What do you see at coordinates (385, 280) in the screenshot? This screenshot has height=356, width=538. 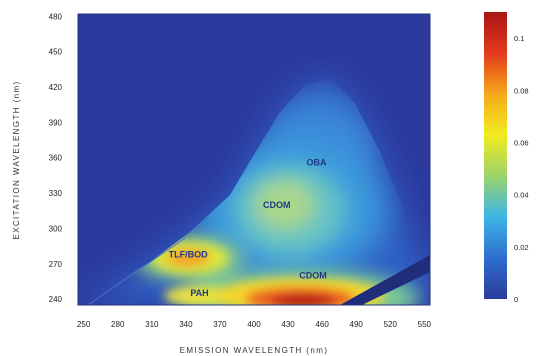 I see `scatter-band` at bounding box center [385, 280].